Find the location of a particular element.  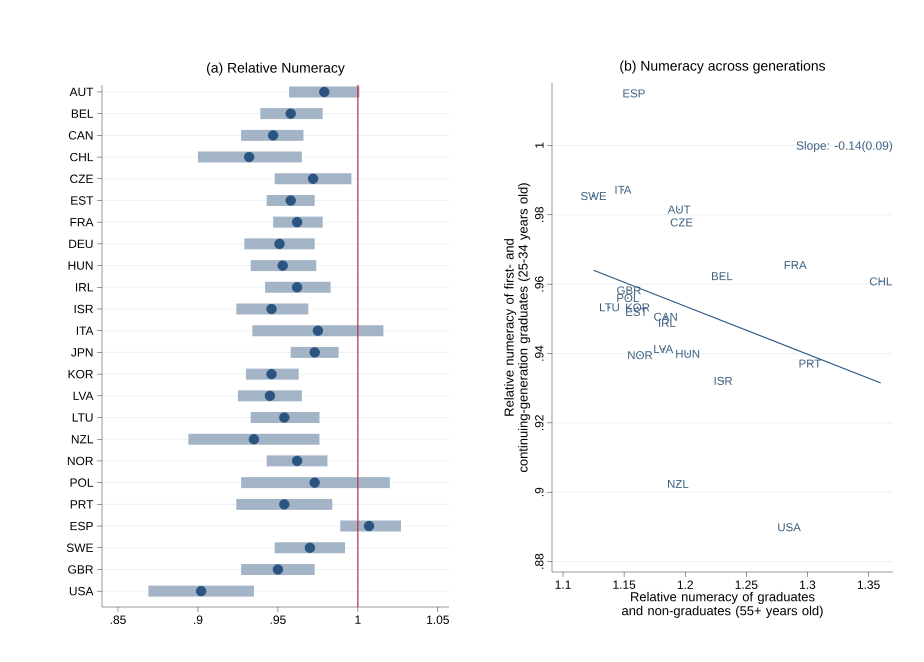

y-tick-label: LVA is located at coordinates (84, 396).